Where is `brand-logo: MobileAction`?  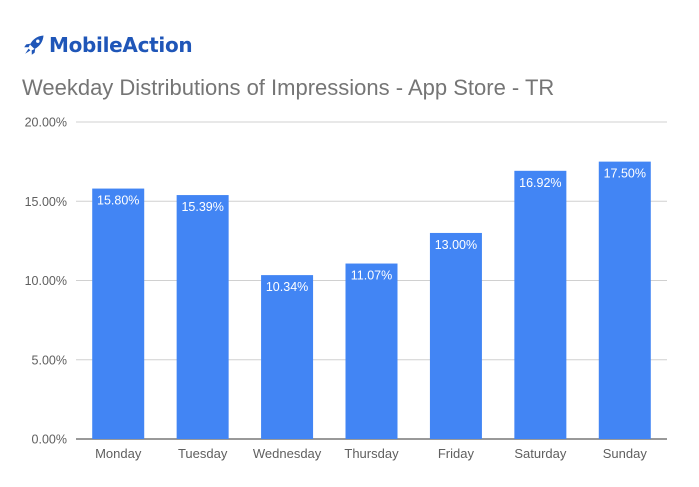
brand-logo: MobileAction is located at coordinates (107, 45).